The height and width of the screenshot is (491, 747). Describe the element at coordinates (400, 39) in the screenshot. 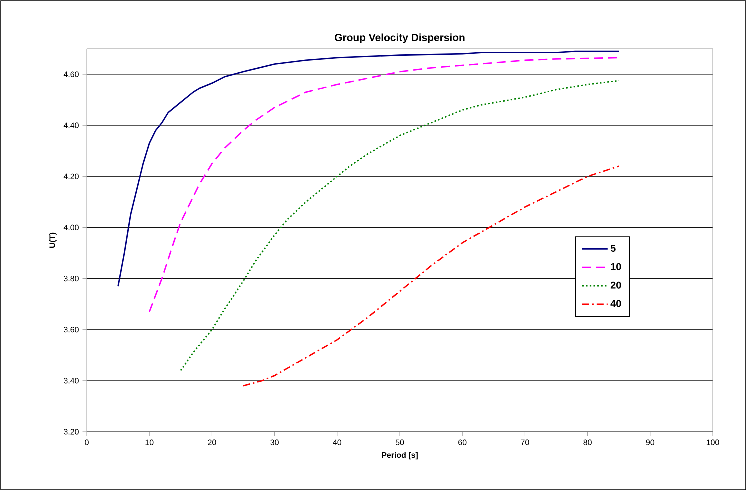

I see `chart-title: Group Velocity Dispersion` at that location.